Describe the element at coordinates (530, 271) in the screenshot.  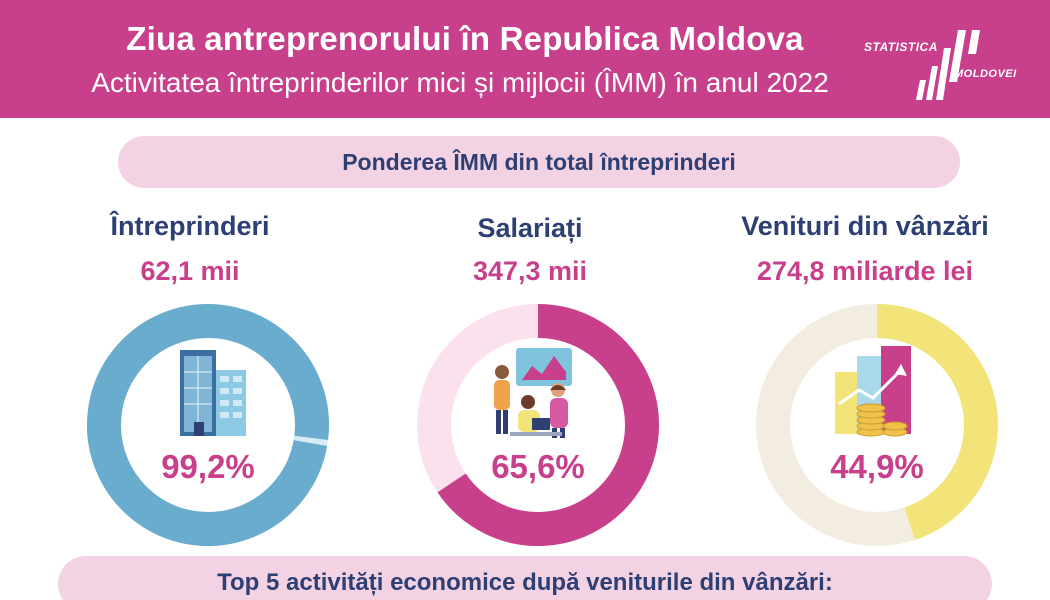
I see `metric-value-employees: 347,3 mii` at that location.